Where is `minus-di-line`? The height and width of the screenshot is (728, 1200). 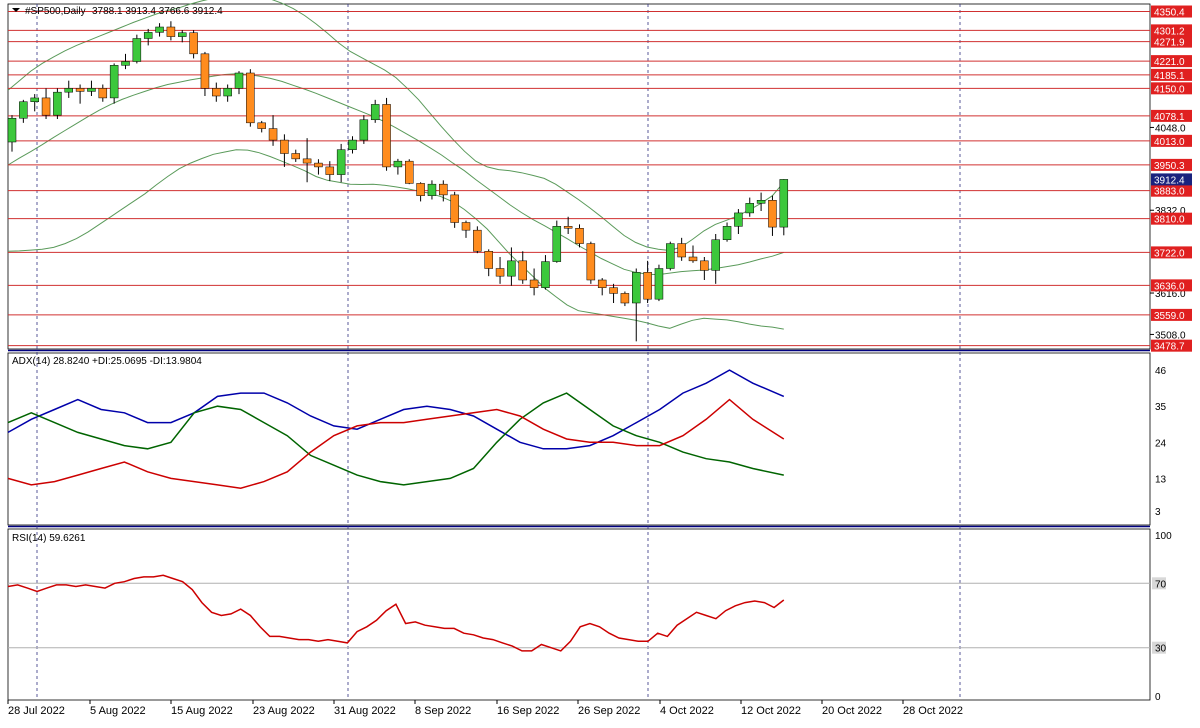
minus-di-line is located at coordinates (396, 443).